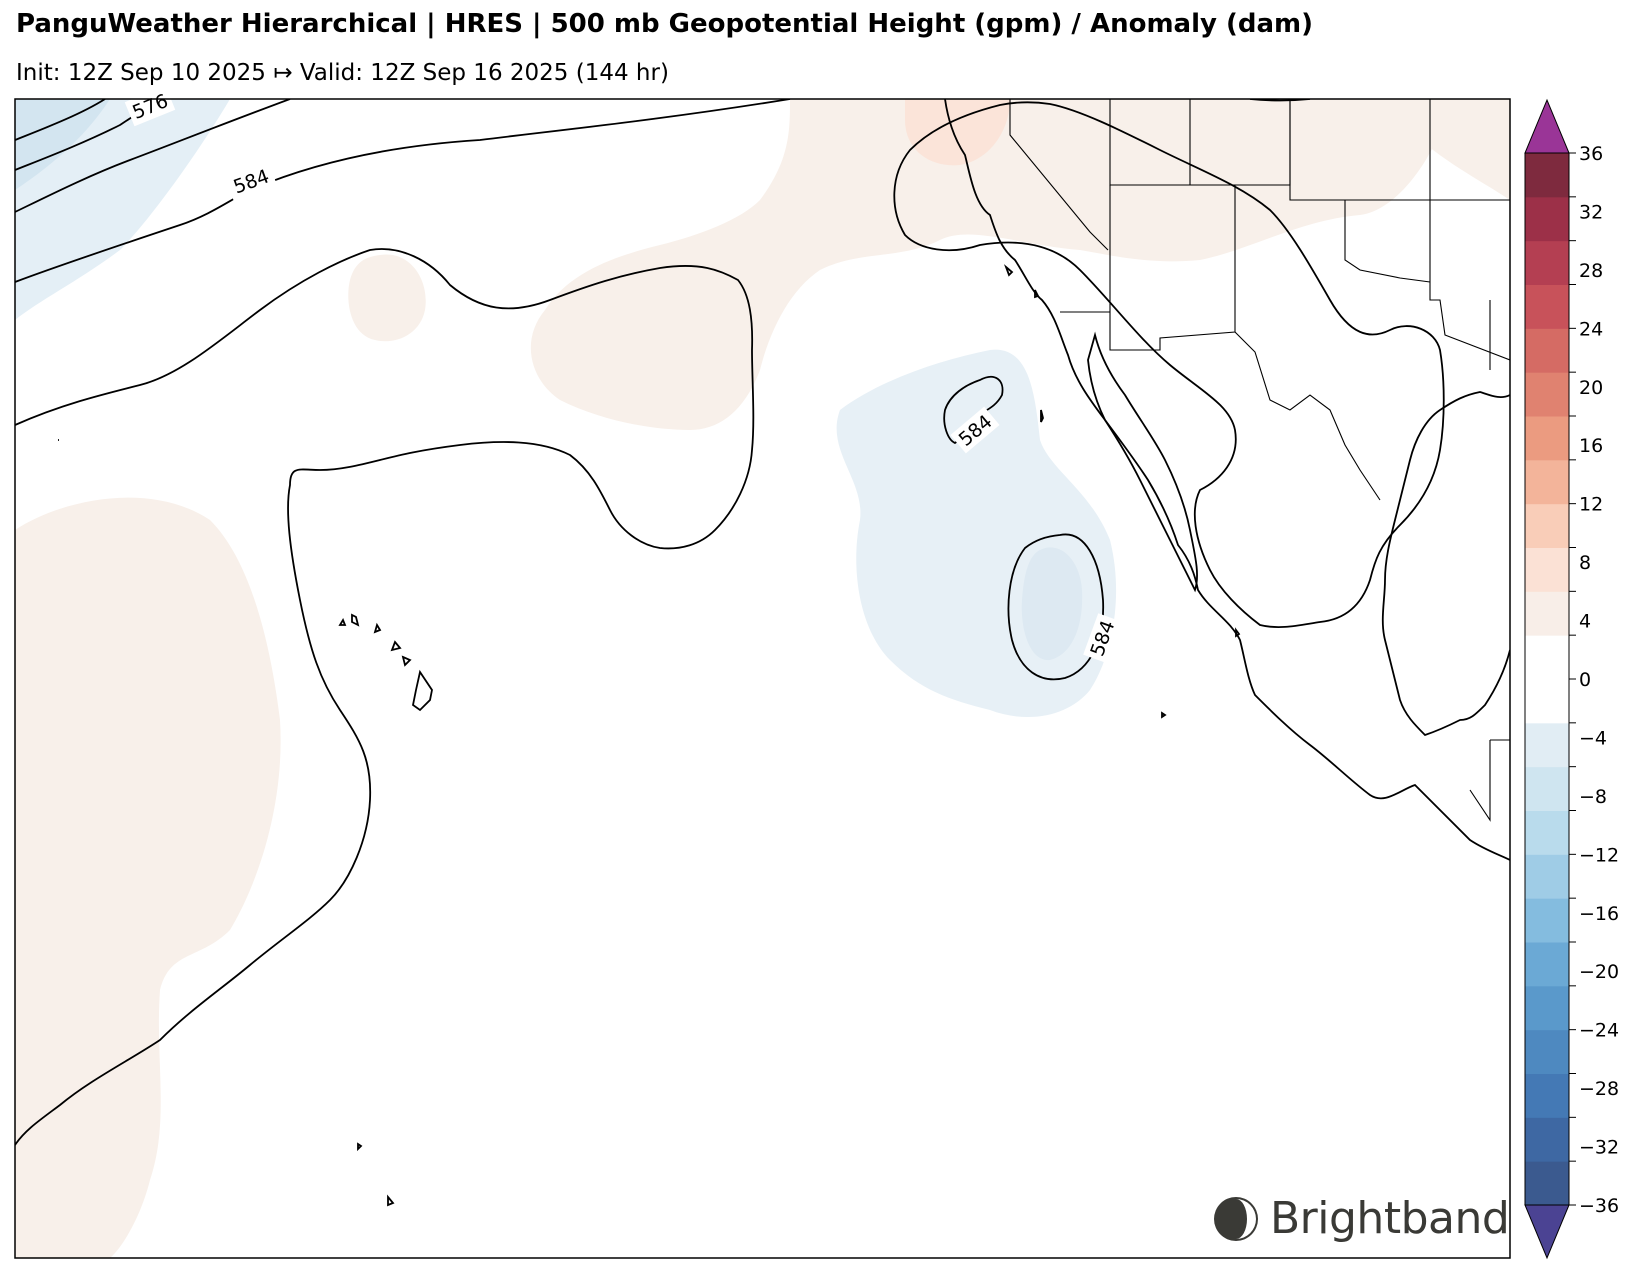  What do you see at coordinates (1599, 1031) in the screenshot?
I see `colorbar-tick-label: −24` at bounding box center [1599, 1031].